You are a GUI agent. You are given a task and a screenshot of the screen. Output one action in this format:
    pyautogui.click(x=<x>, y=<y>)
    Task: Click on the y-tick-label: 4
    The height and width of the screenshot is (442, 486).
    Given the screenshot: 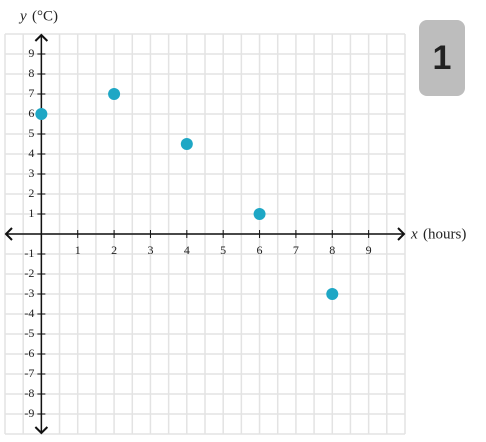 What is the action you would take?
    pyautogui.click(x=31, y=153)
    